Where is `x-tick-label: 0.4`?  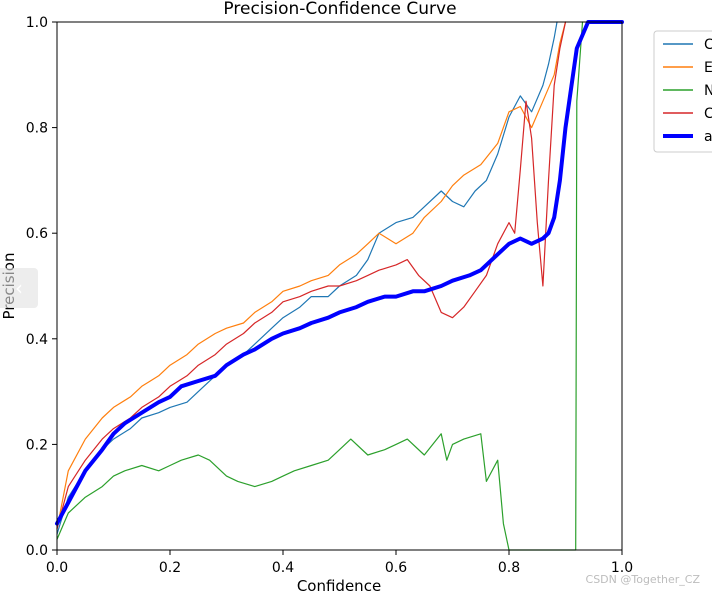
x-tick-label: 0.4 is located at coordinates (283, 568).